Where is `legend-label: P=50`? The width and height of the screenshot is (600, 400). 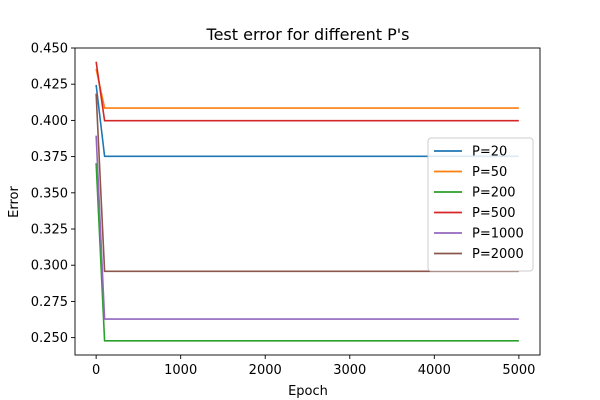
legend-label: P=50 is located at coordinates (489, 172).